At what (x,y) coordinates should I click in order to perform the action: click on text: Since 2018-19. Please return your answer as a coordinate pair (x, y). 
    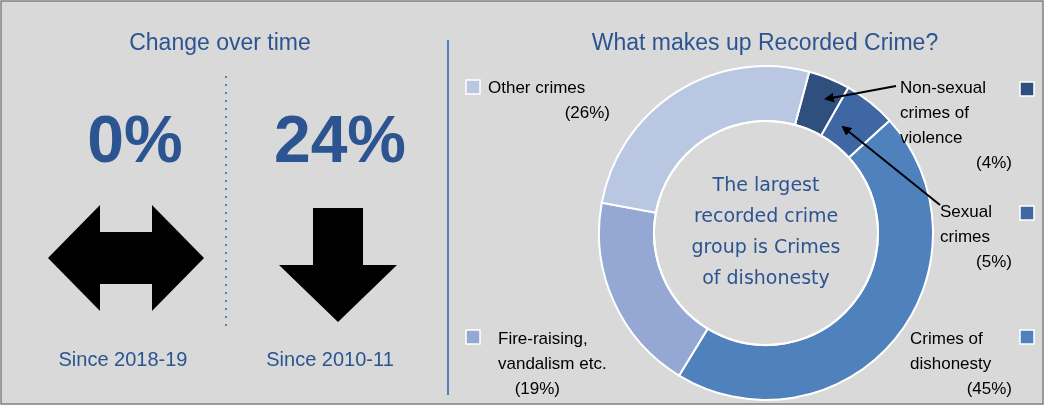
    Looking at the image, I should click on (123, 359).